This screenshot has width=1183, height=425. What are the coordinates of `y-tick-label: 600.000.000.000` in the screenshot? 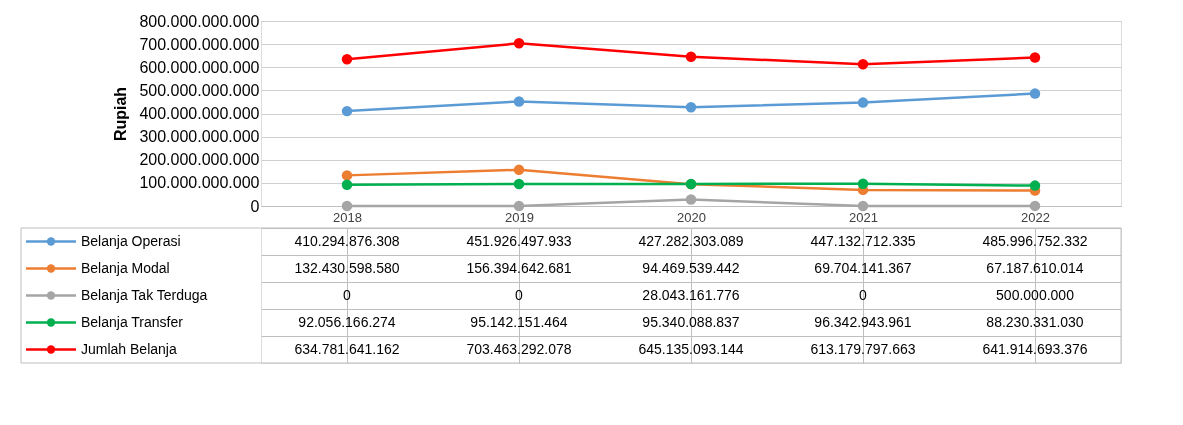 It's located at (199, 67).